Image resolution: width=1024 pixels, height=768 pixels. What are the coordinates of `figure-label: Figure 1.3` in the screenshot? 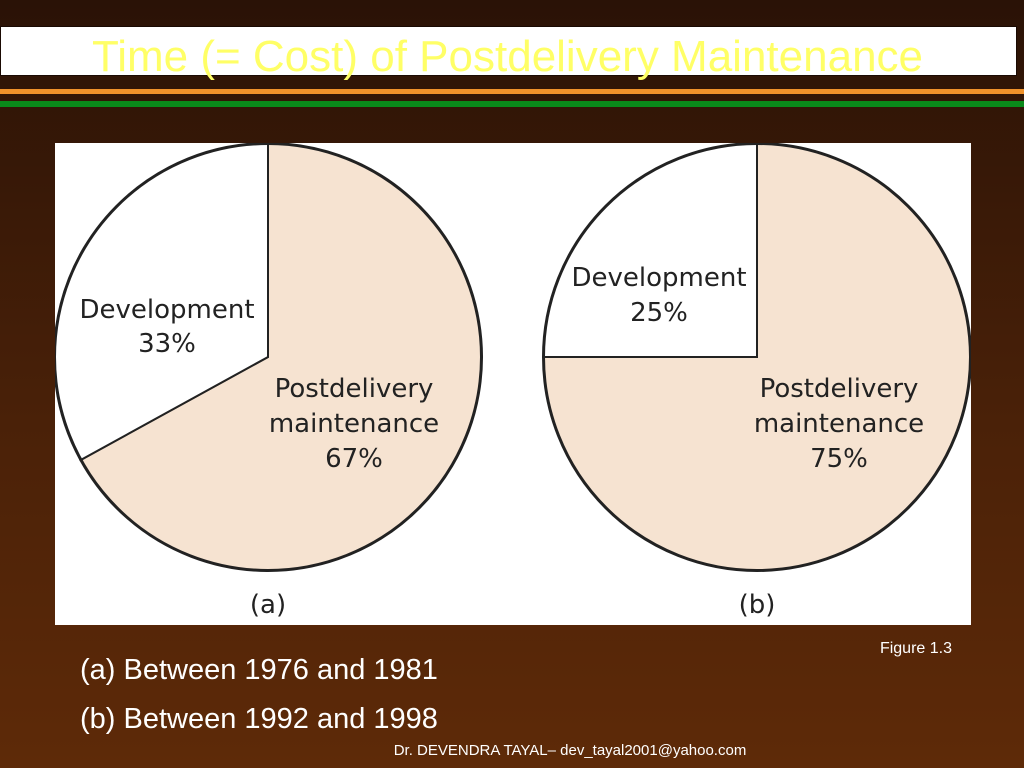 It's located at (915, 648).